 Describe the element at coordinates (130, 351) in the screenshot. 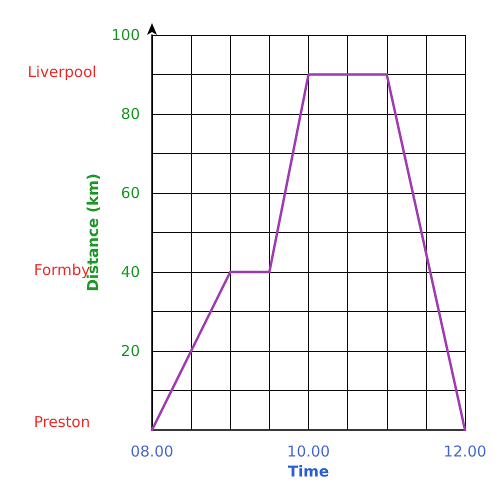

I see `y-tick-label: 20` at that location.